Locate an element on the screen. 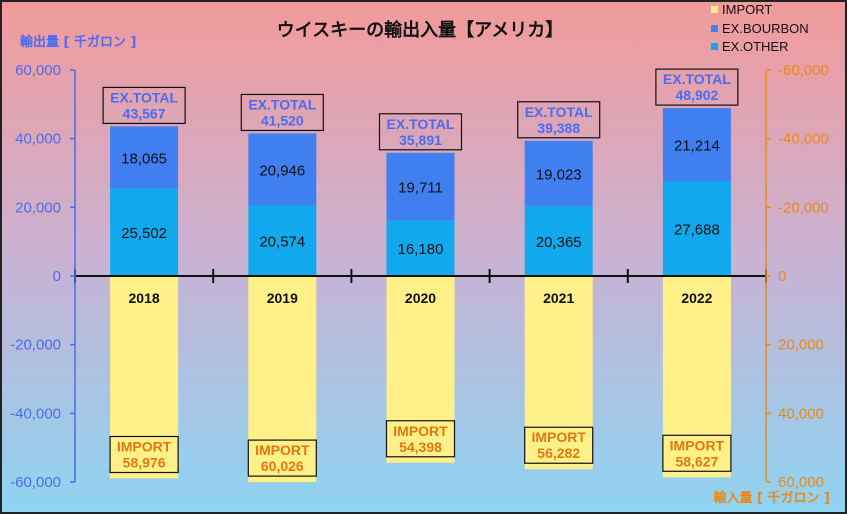 The image size is (847, 514). y-axis-left-tick-label: -20,000 is located at coordinates (35, 345).